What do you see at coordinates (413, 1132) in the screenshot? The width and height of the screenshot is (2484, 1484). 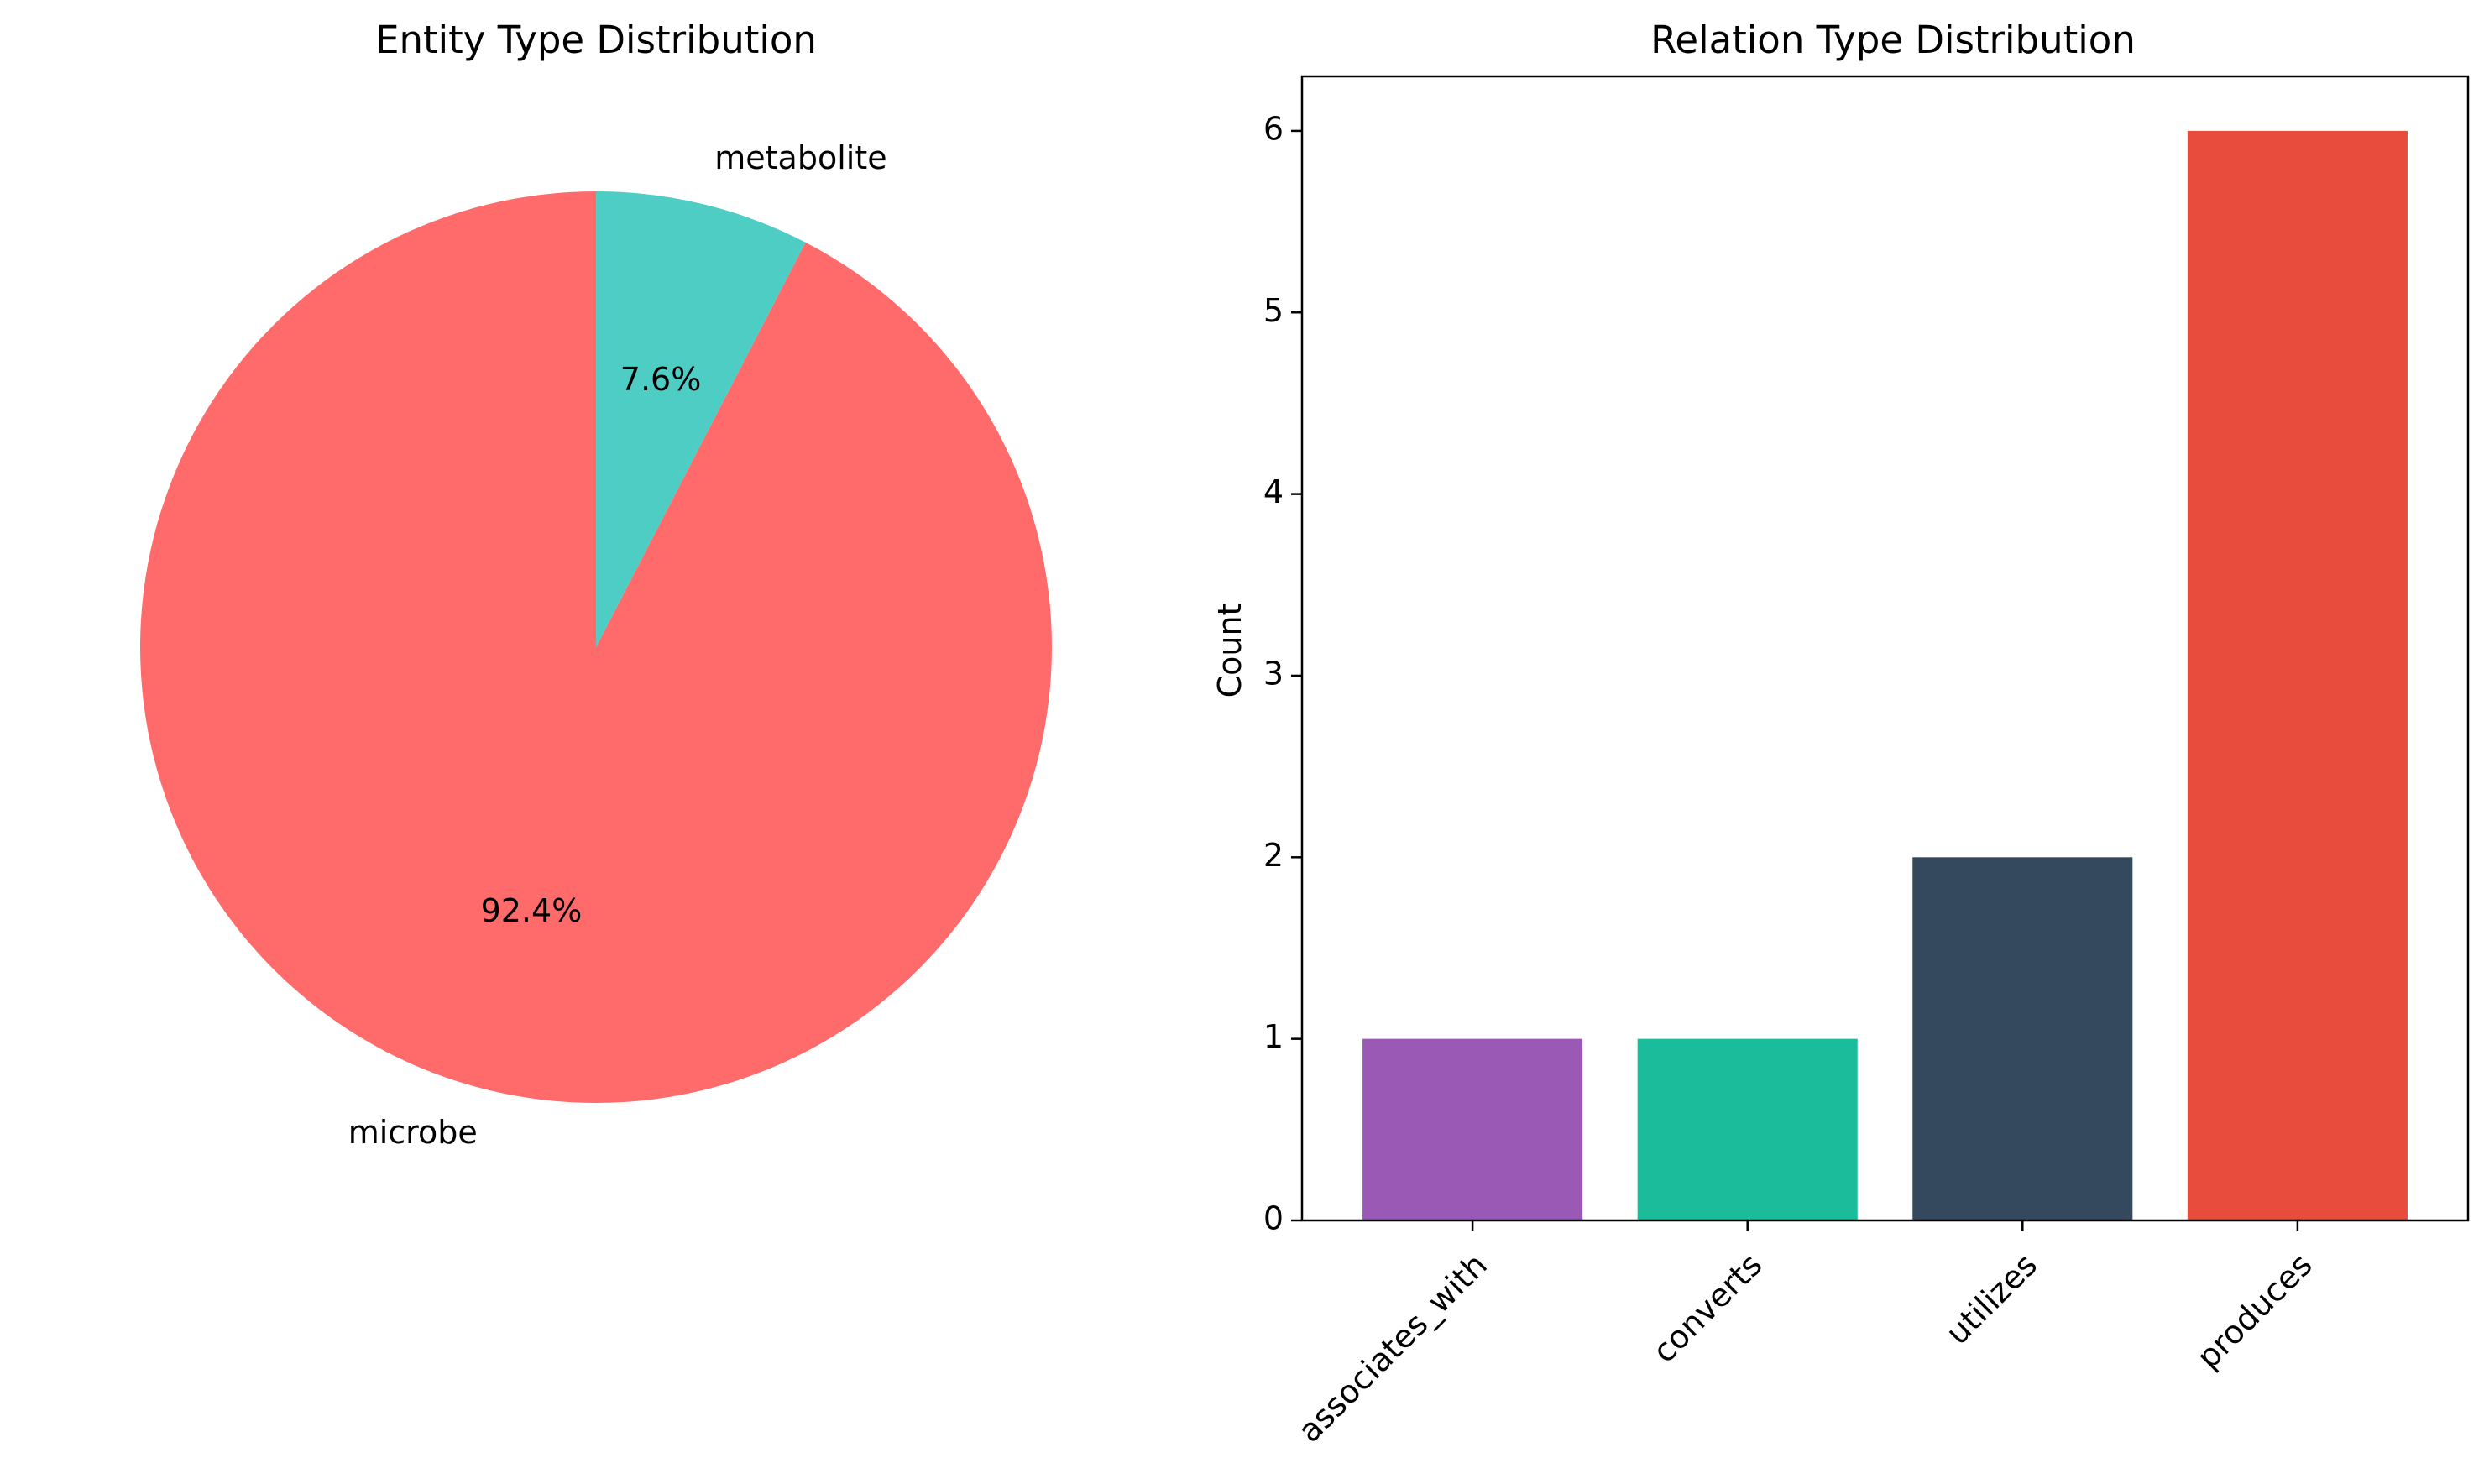 I see `pie-label-microbe: microbe` at bounding box center [413, 1132].